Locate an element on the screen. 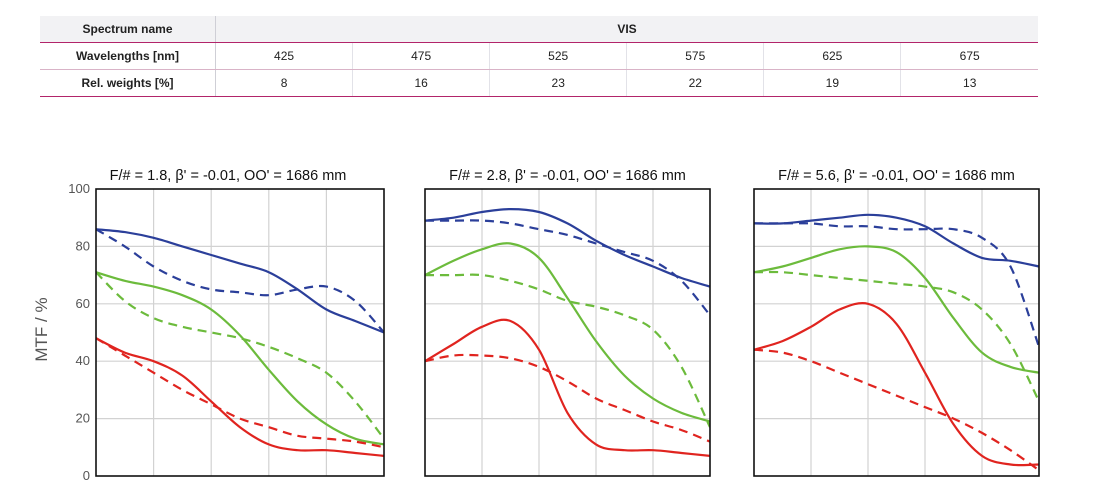 Image resolution: width=1106 pixels, height=491 pixels. weight-cell: 19 is located at coordinates (832, 83).